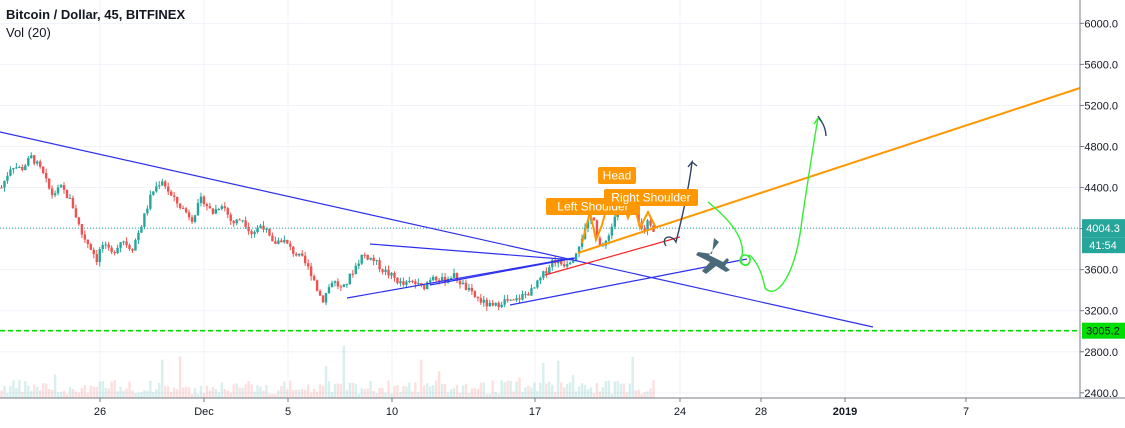 Image resolution: width=1125 pixels, height=428 pixels. I want to click on symbol-title: Bitcoin / Dollar, 45, BITFINEX, so click(96, 14).